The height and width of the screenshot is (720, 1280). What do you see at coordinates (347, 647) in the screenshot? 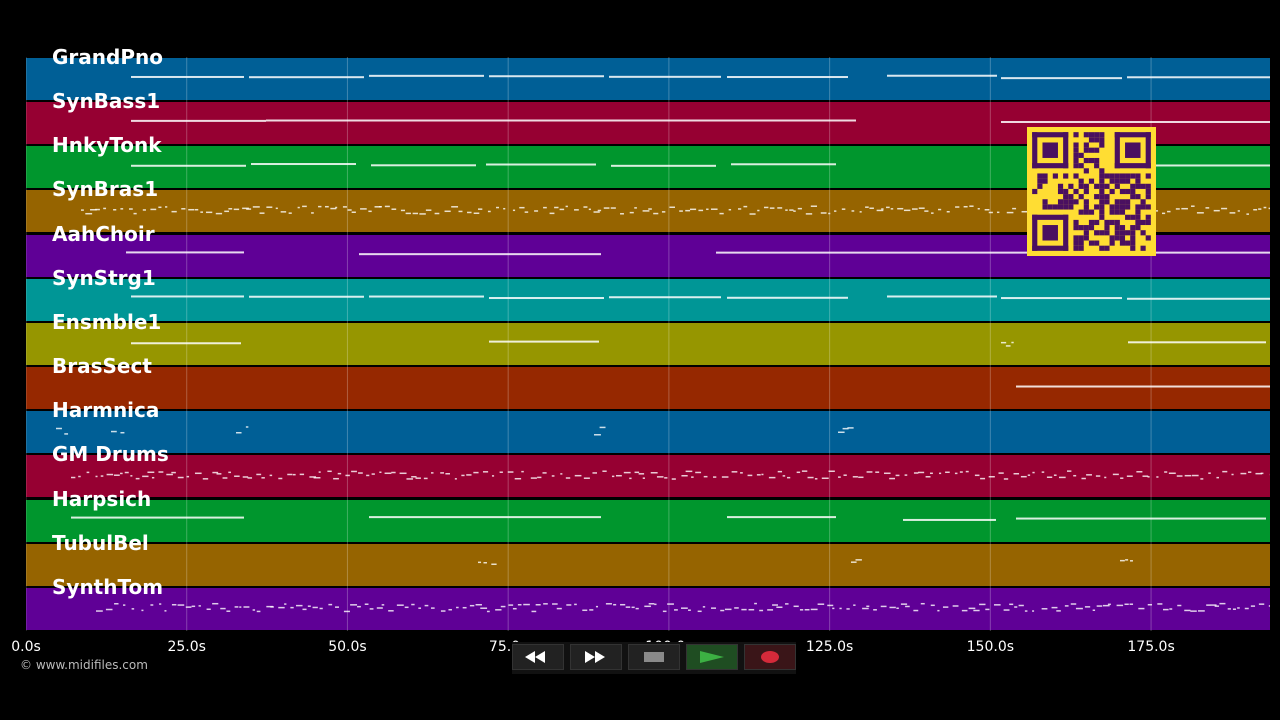
I see `time-tick-label: 50.0s` at bounding box center [347, 647].